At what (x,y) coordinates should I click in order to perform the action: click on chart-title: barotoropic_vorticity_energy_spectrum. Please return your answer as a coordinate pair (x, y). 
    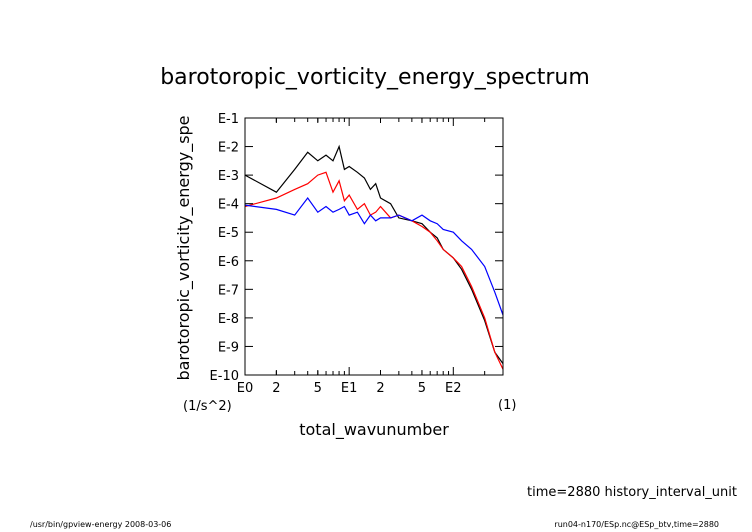
    Looking at the image, I should click on (375, 77).